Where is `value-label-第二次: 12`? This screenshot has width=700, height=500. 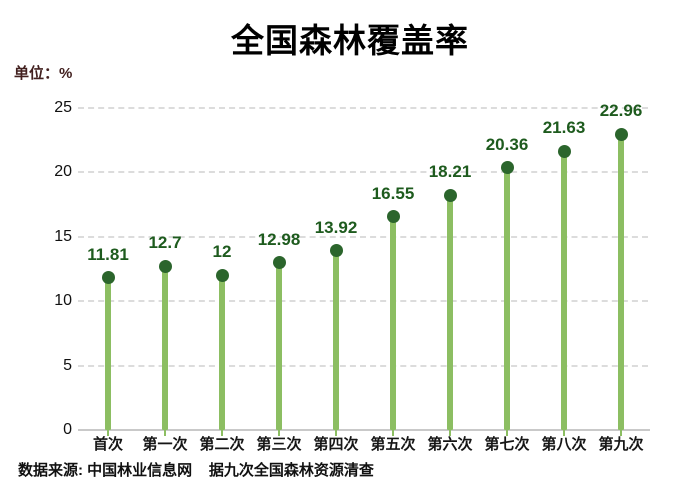
value-label-第二次: 12 is located at coordinates (222, 252).